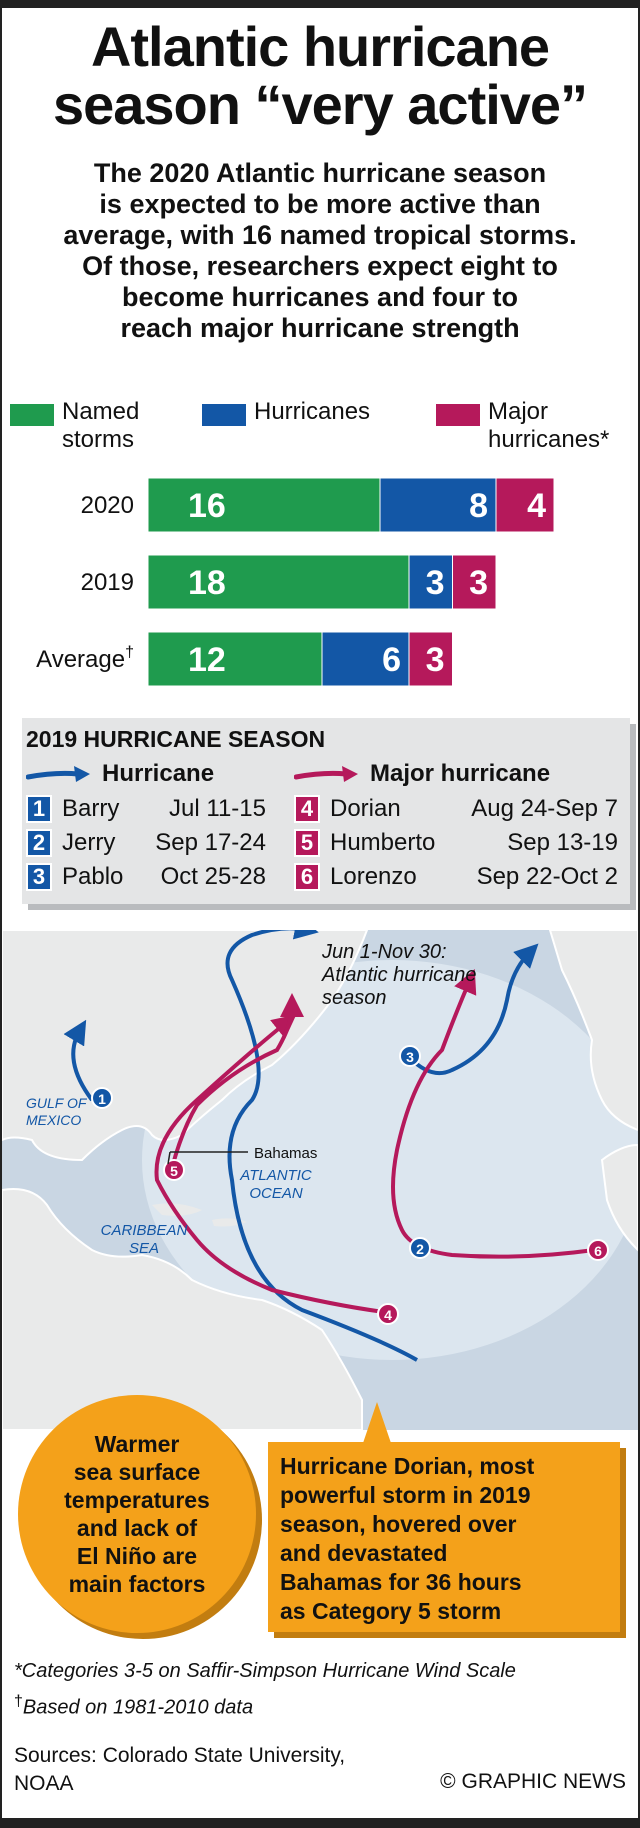 This screenshot has width=640, height=1828. I want to click on hurricane-key-label: Hurricane, so click(158, 773).